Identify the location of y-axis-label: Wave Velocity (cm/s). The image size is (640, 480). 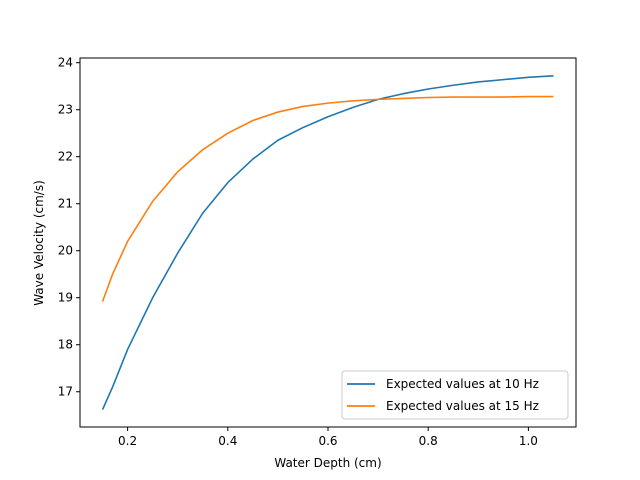
(39, 243).